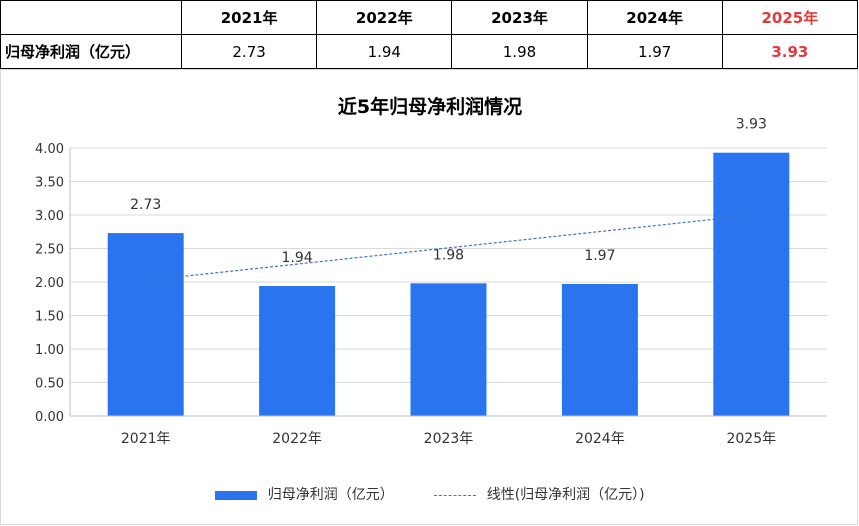 The height and width of the screenshot is (526, 859). I want to click on data-label: 1.97, so click(599, 256).